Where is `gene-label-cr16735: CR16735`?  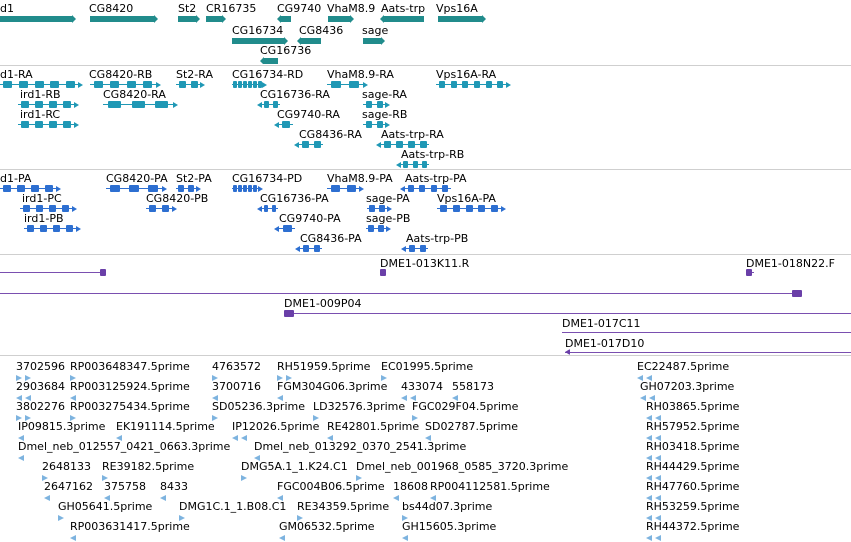 gene-label-cr16735: CR16735 is located at coordinates (231, 8).